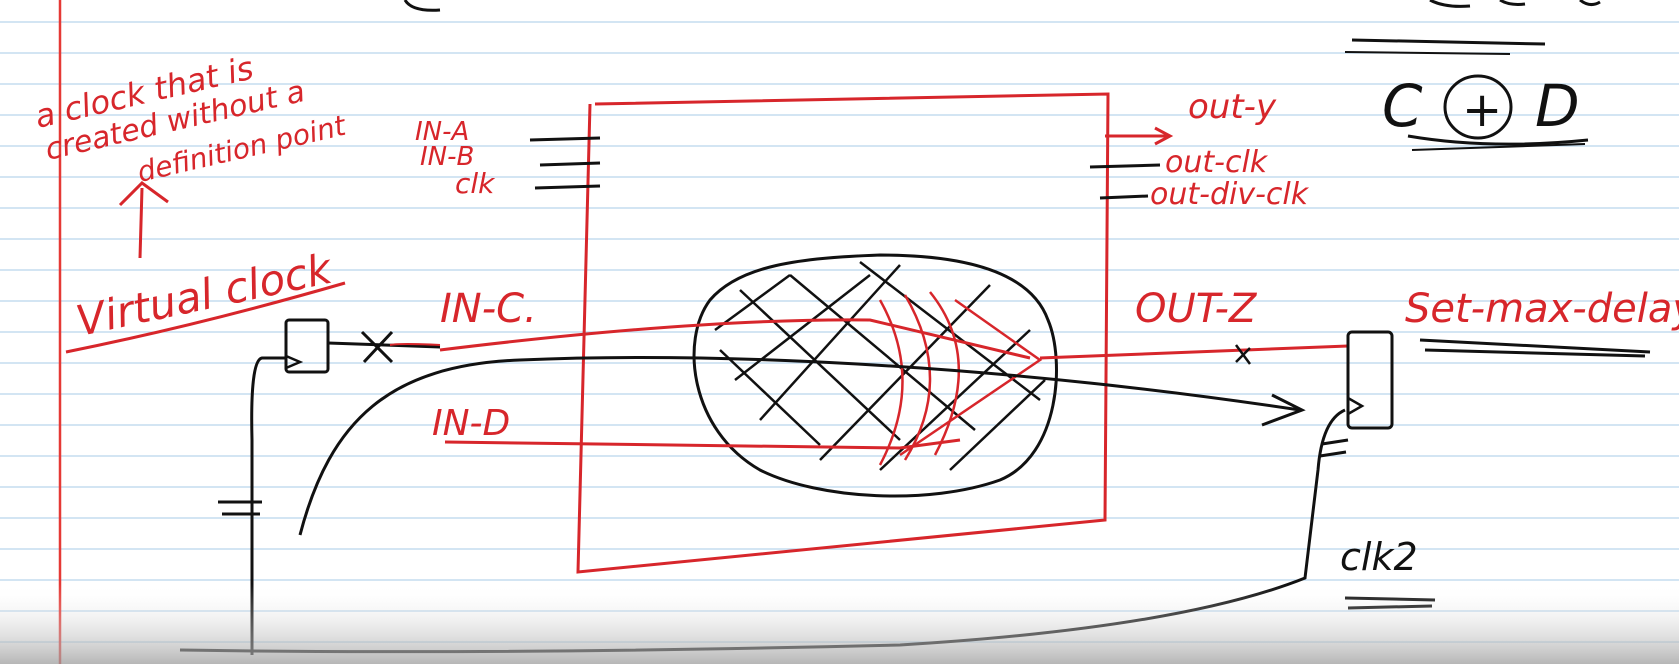  I want to click on launch-cut-icon, so click(377, 347).